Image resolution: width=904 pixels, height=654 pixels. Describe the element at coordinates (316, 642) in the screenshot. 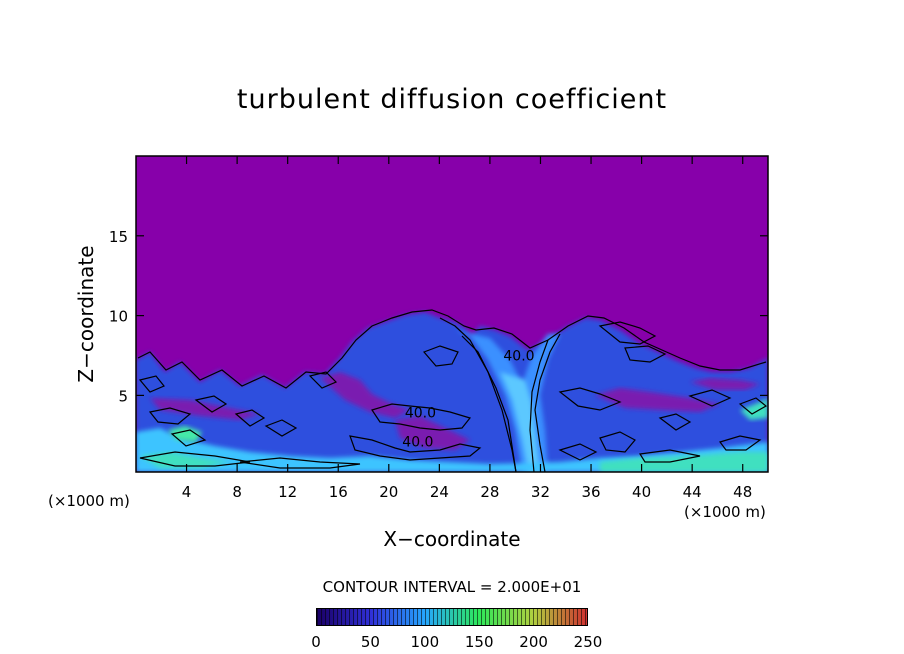

I see `colorbar-tick-label: 0` at that location.